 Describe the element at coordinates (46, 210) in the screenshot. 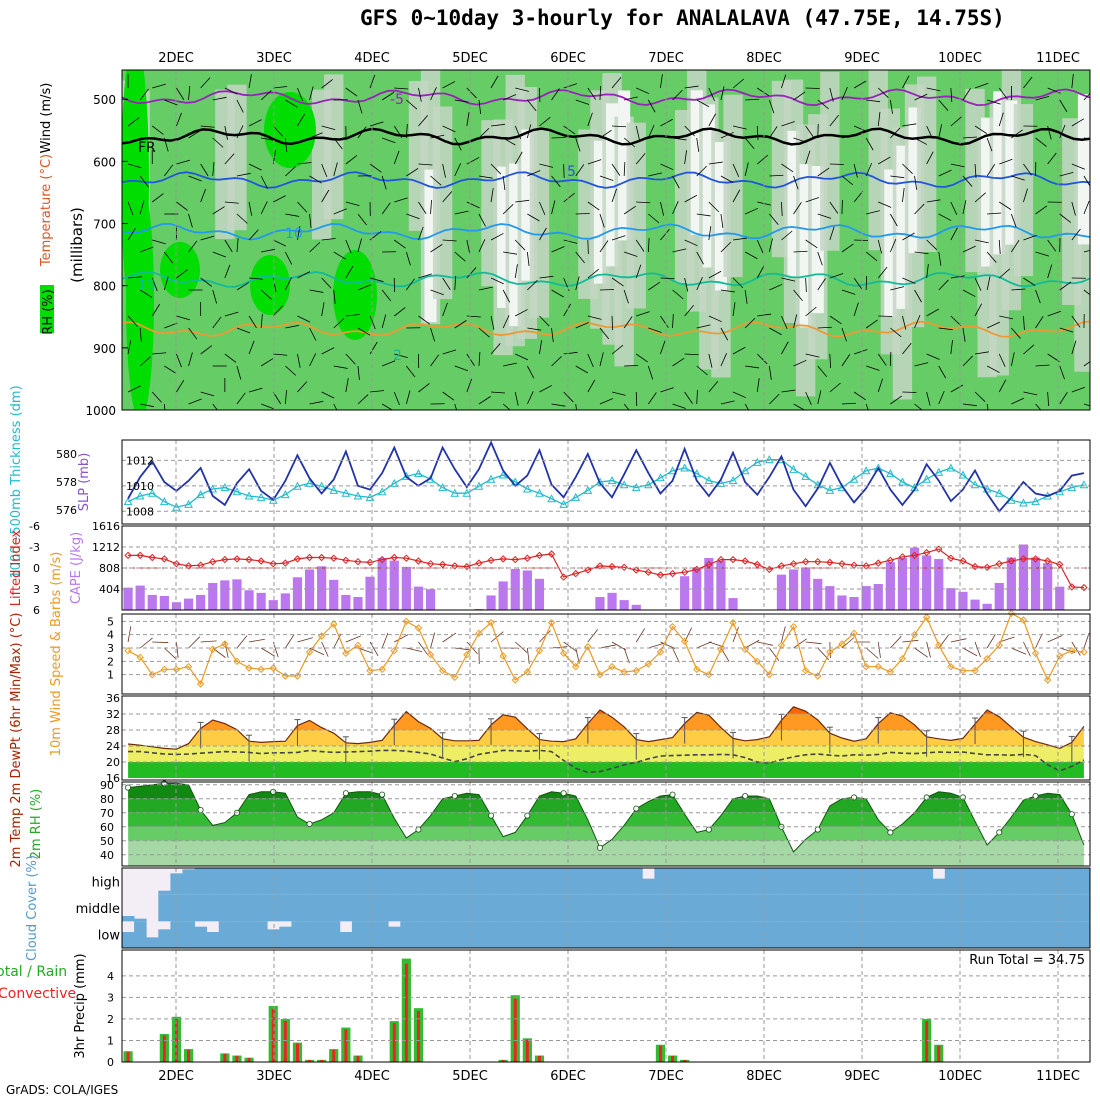

I see `temperature-side-label: Temperature (°C)` at that location.